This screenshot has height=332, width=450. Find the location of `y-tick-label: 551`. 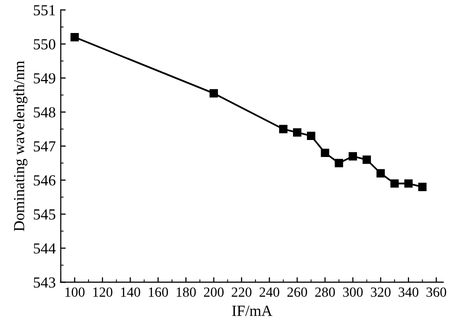

y-tick-label: 551 is located at coordinates (44, 10).